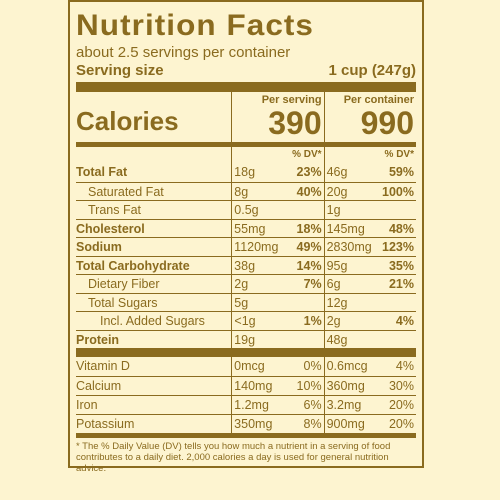 This screenshot has height=500, width=500. Describe the element at coordinates (312, 405) in the screenshot. I see `serving-dv: 6%` at that location.